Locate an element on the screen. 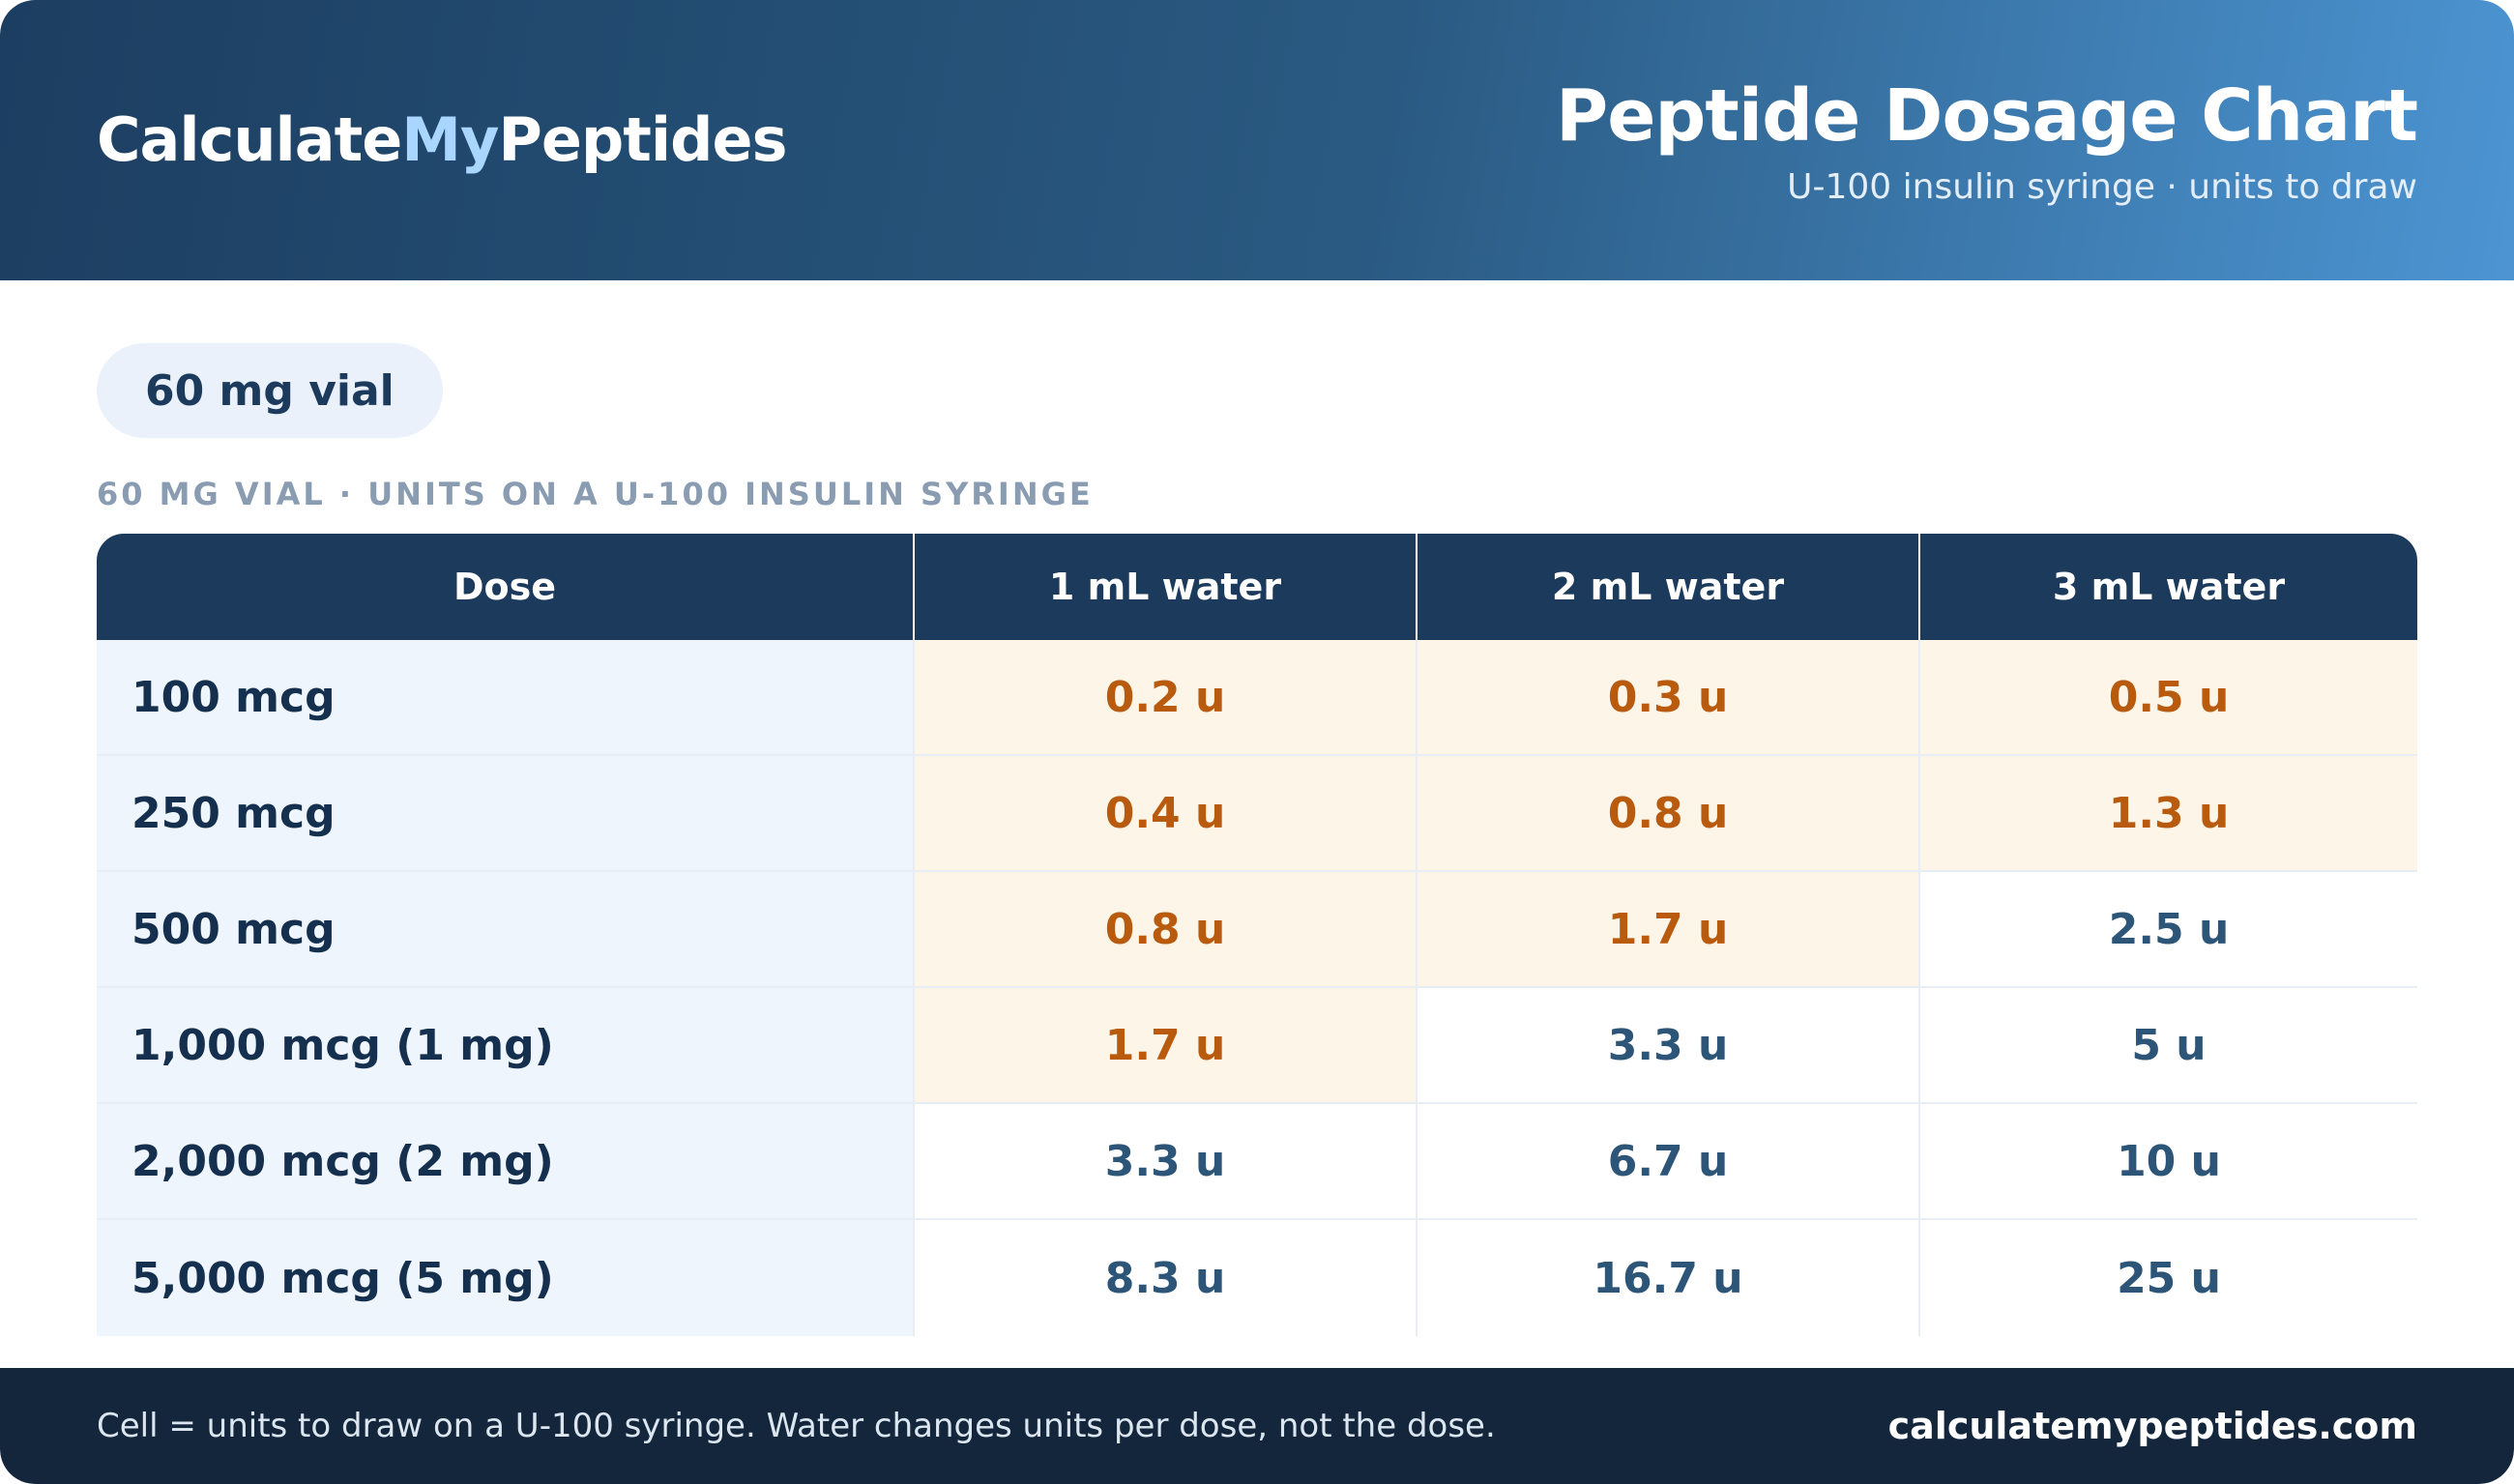  table-row: 500 mcg 0.8 u 1.7 u 2.5 u is located at coordinates (1257, 930).